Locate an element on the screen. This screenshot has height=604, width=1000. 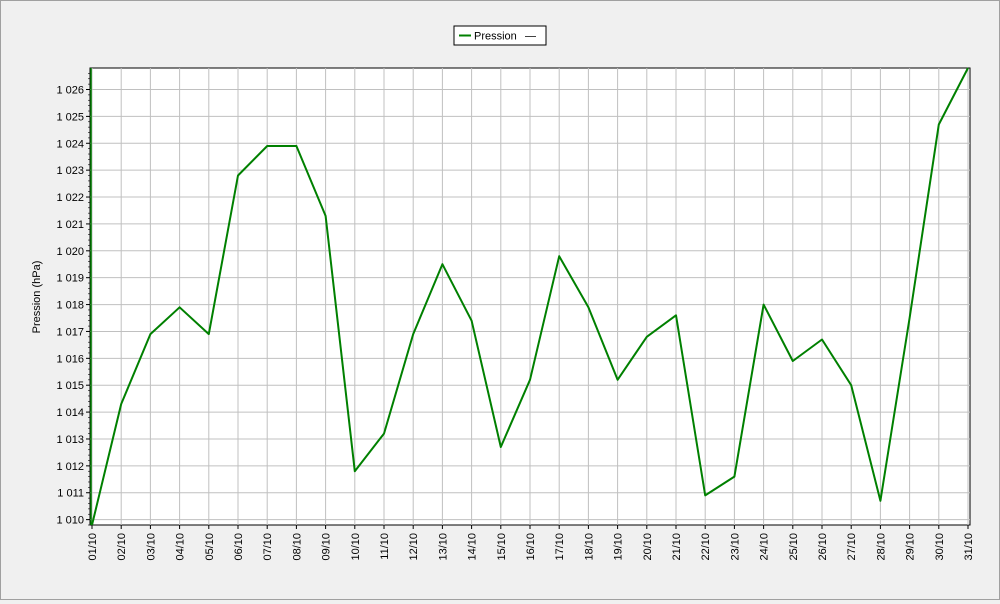
x-tick-label: 04/10 is located at coordinates (181, 547).